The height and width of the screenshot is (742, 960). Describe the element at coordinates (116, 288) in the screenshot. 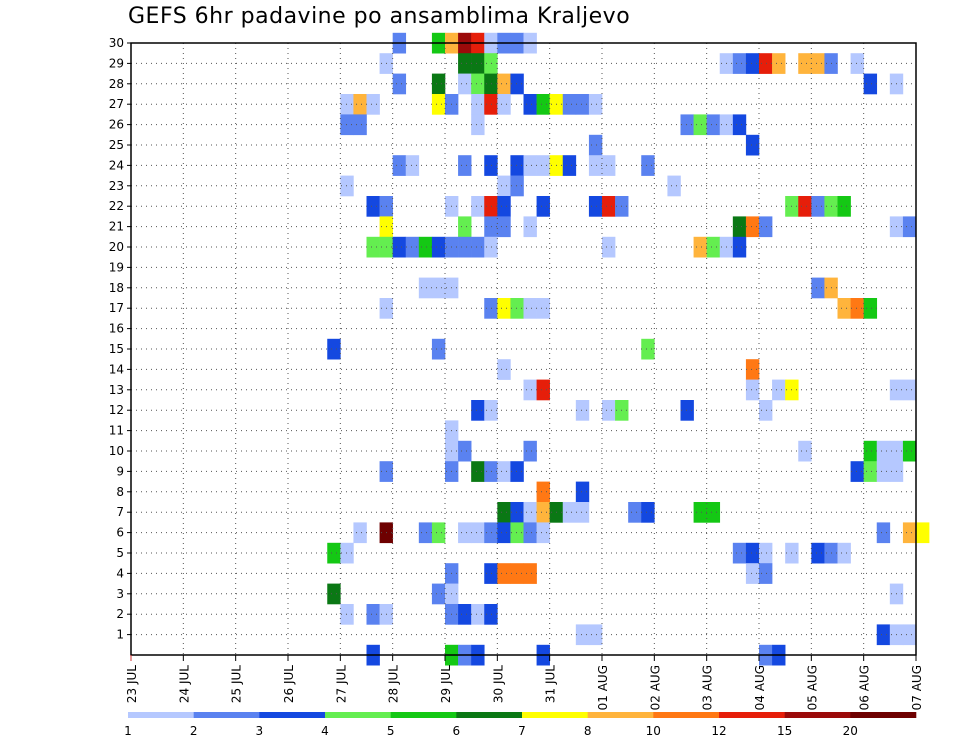

I see `y-tick-label: 18` at that location.